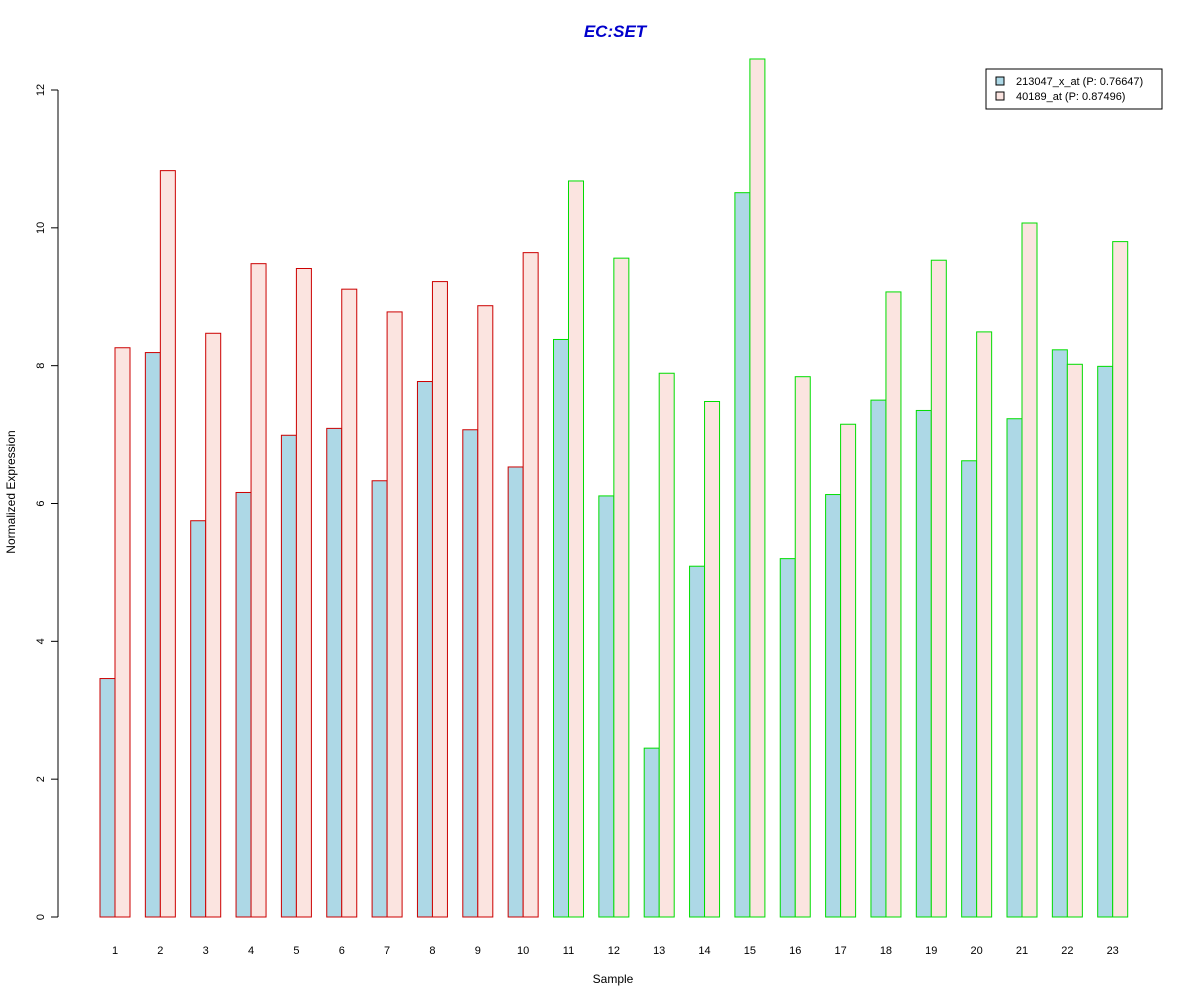 This screenshot has height=1000, width=1200. Describe the element at coordinates (251, 951) in the screenshot. I see `x-tick-label: 4` at that location.